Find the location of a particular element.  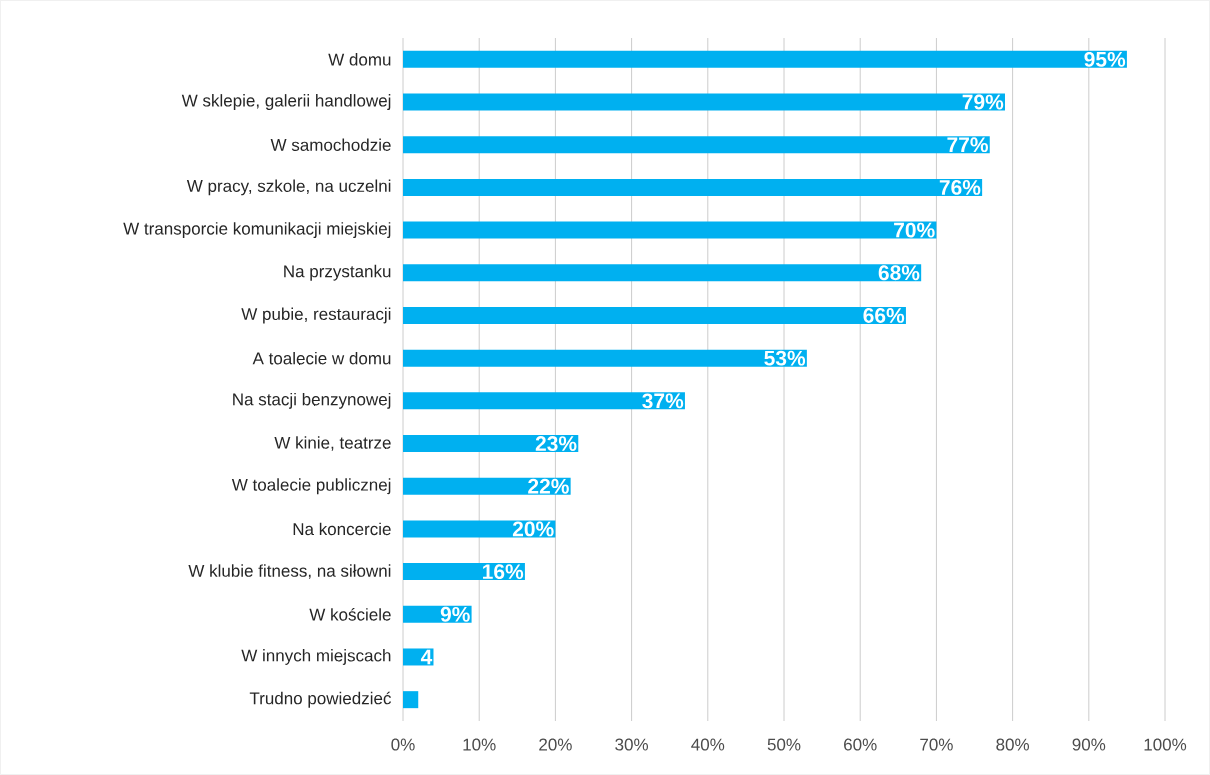

data-label: 70% is located at coordinates (914, 230).